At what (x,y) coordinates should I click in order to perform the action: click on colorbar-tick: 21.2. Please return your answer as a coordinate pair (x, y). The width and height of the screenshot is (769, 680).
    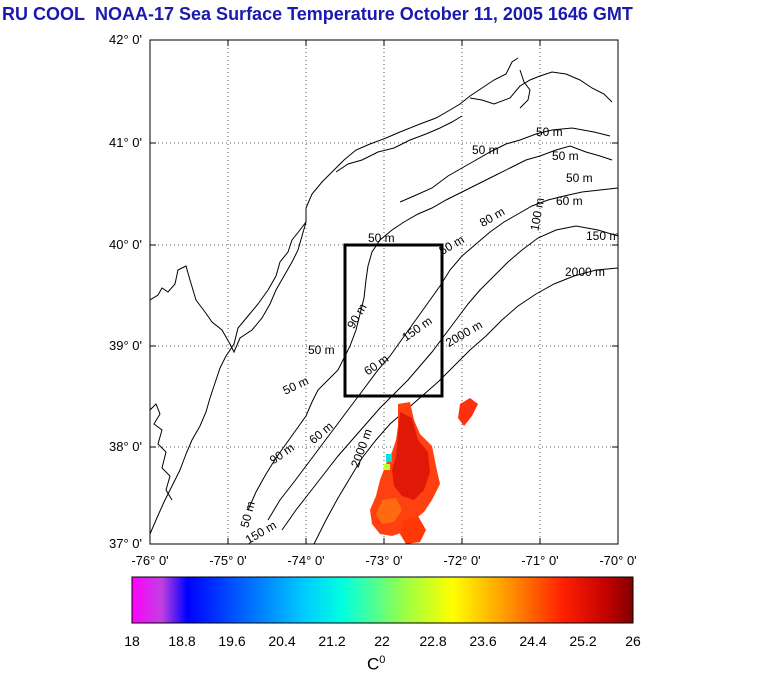
    Looking at the image, I should click on (332, 641).